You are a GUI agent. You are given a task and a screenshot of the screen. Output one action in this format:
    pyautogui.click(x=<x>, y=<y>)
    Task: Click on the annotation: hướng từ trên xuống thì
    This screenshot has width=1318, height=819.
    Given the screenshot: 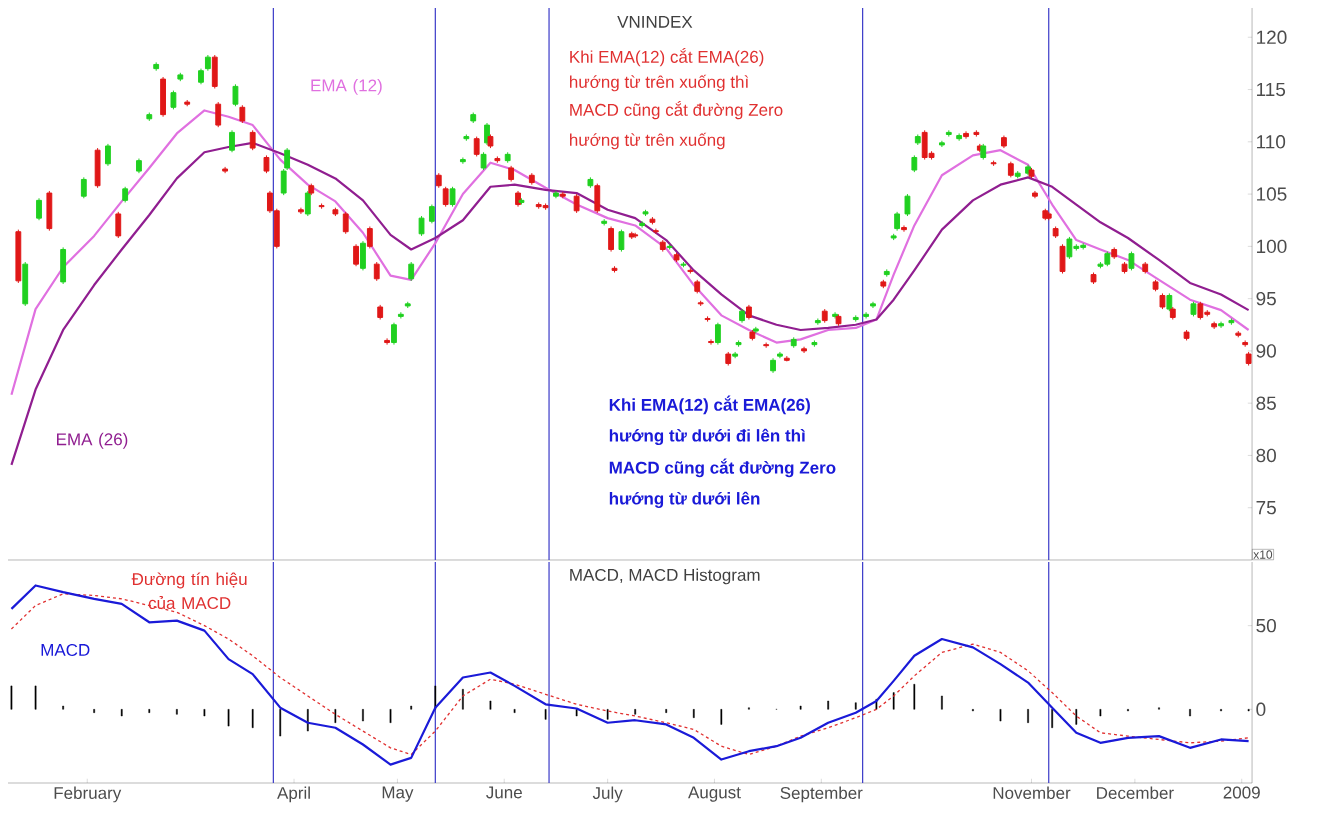 What is the action you would take?
    pyautogui.click(x=659, y=83)
    